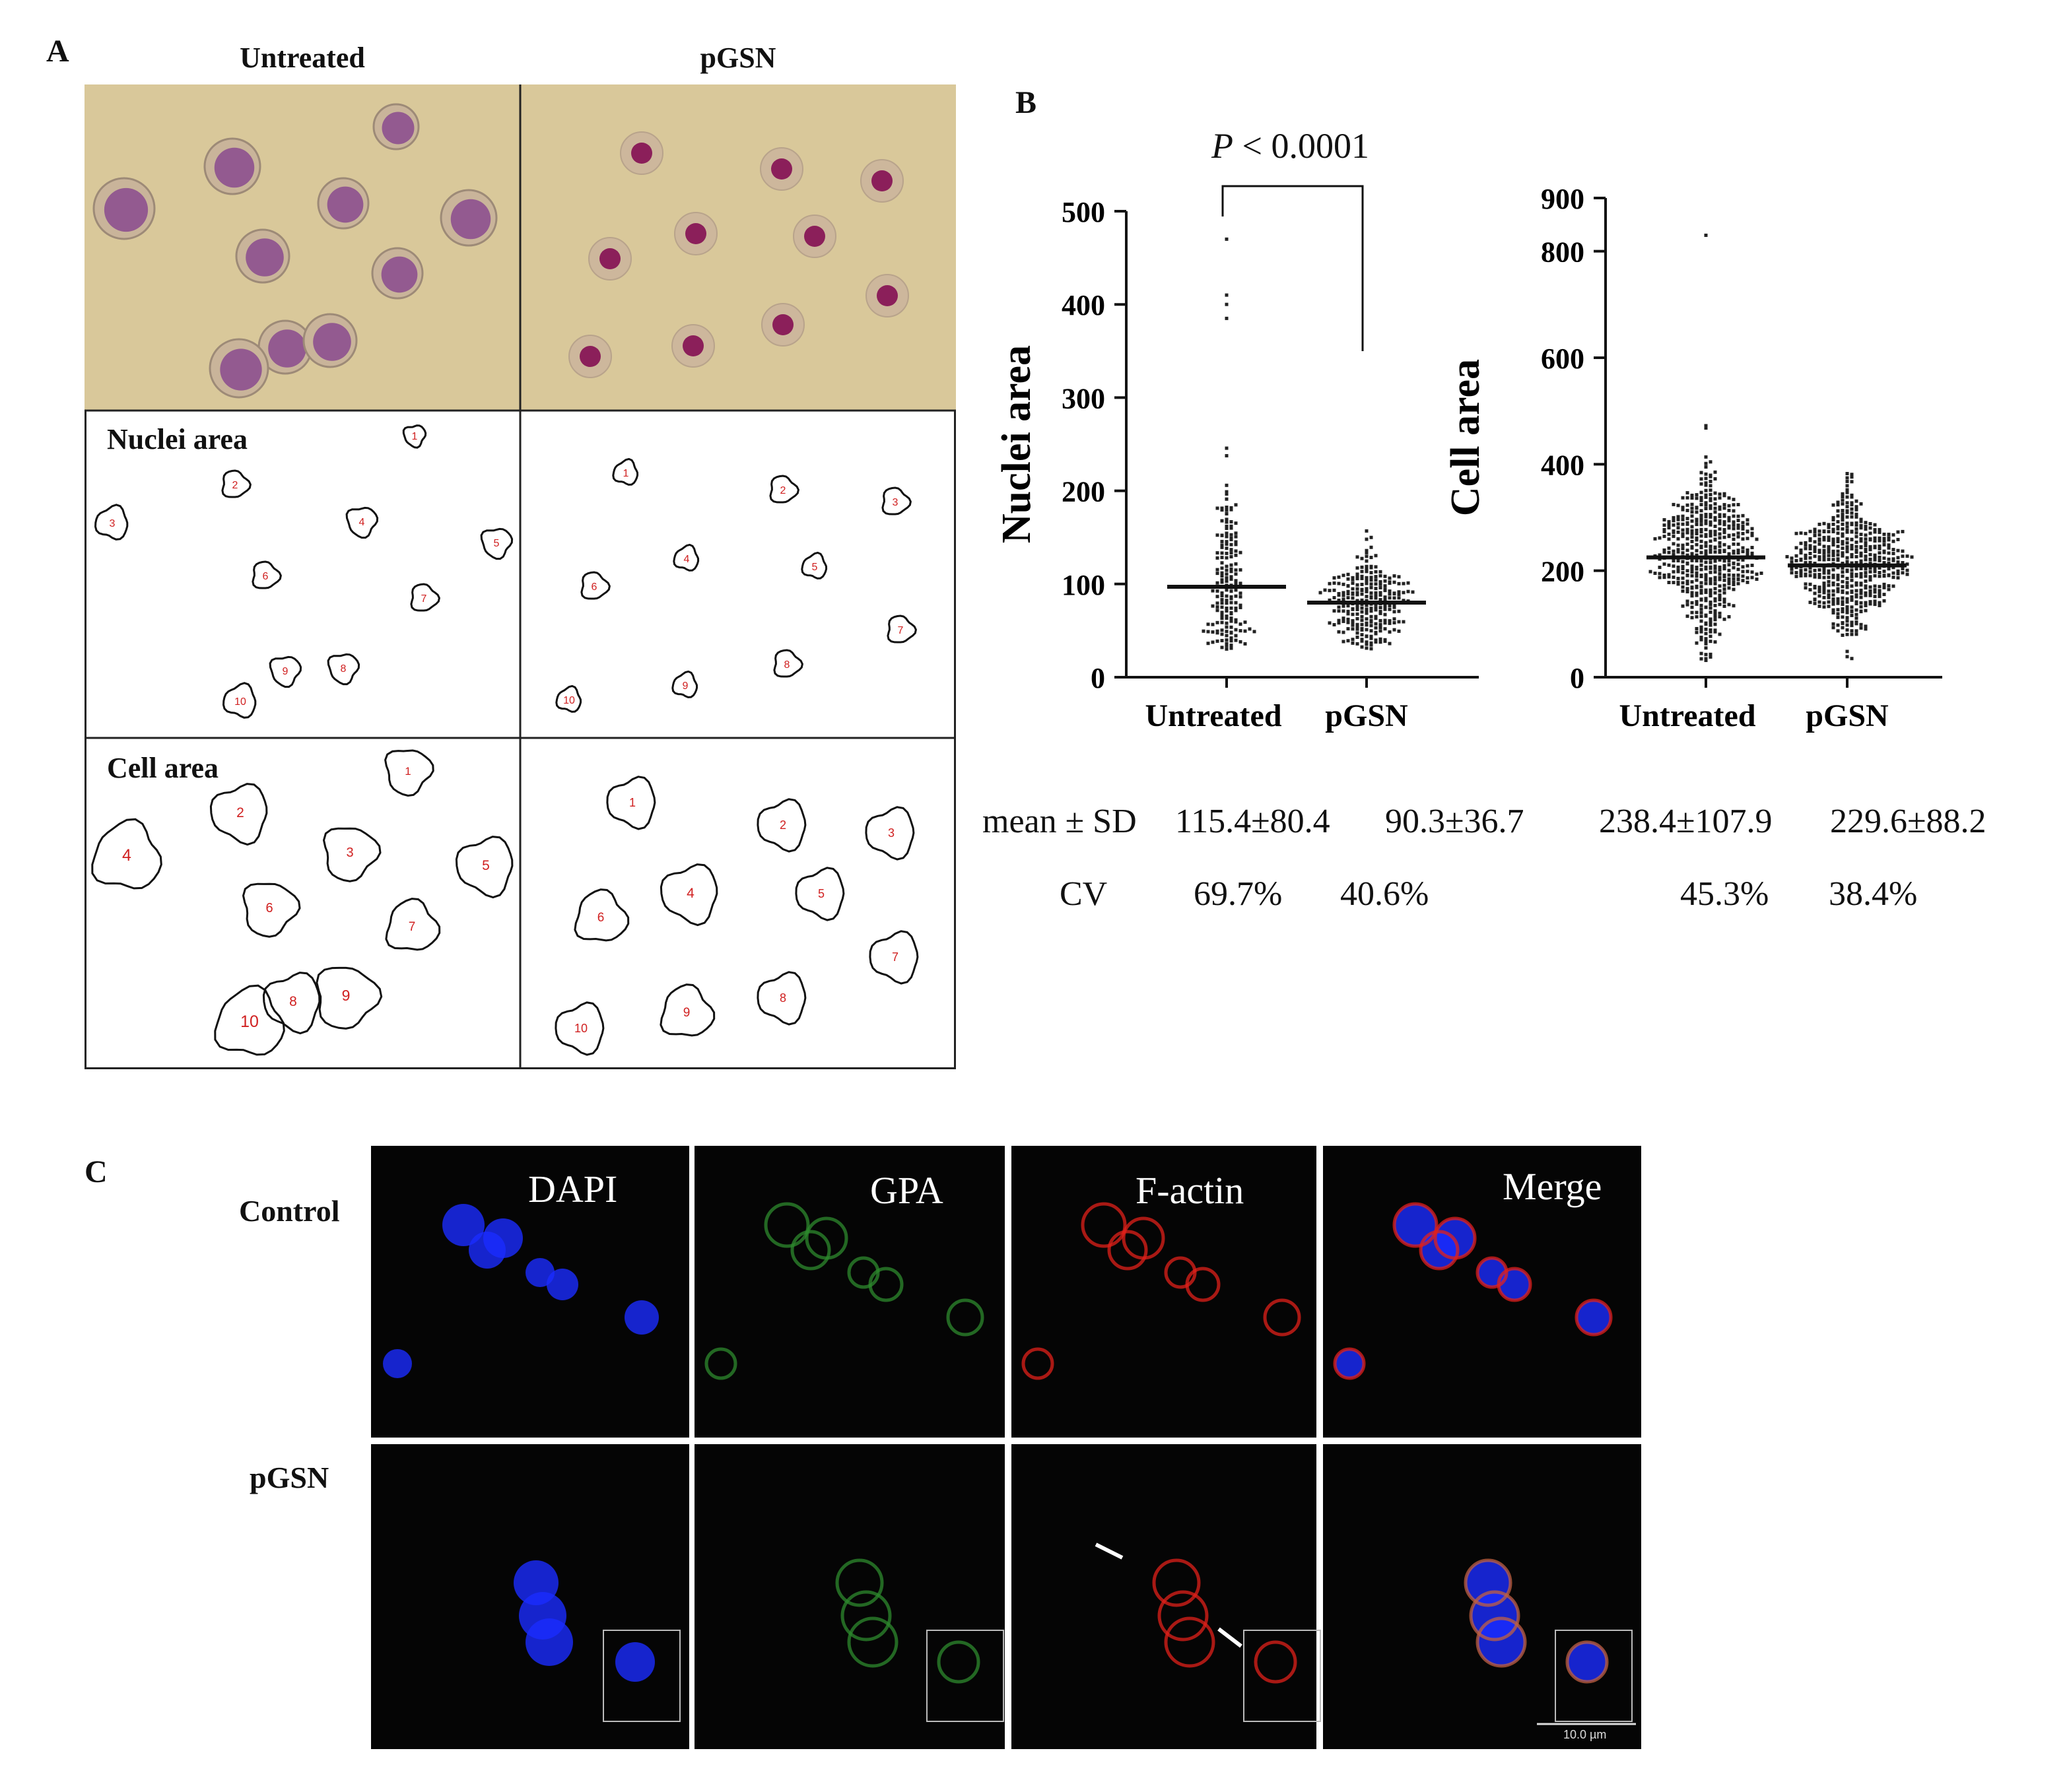 The height and width of the screenshot is (1792, 2069). Describe the element at coordinates (1562, 359) in the screenshot. I see `y-tick-label: 600` at that location.